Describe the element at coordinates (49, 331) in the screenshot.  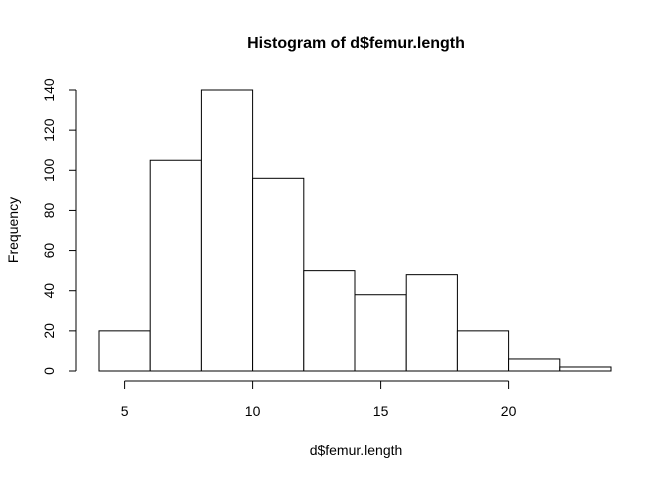
I see `y-tick-label: 20` at that location.